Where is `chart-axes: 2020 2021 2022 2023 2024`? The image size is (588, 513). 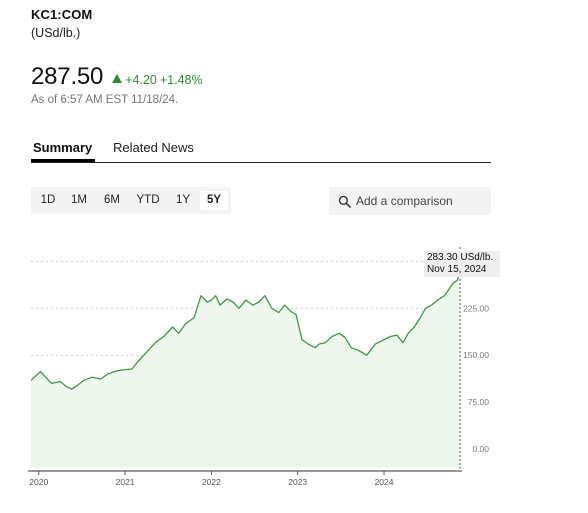 chart-axes: 2020 2021 2022 2023 2024 is located at coordinates (245, 478).